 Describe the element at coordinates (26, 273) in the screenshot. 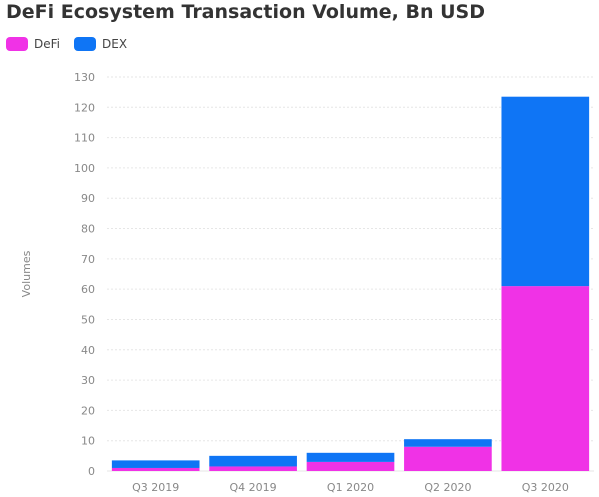

I see `y-axis-label: Volumes` at that location.